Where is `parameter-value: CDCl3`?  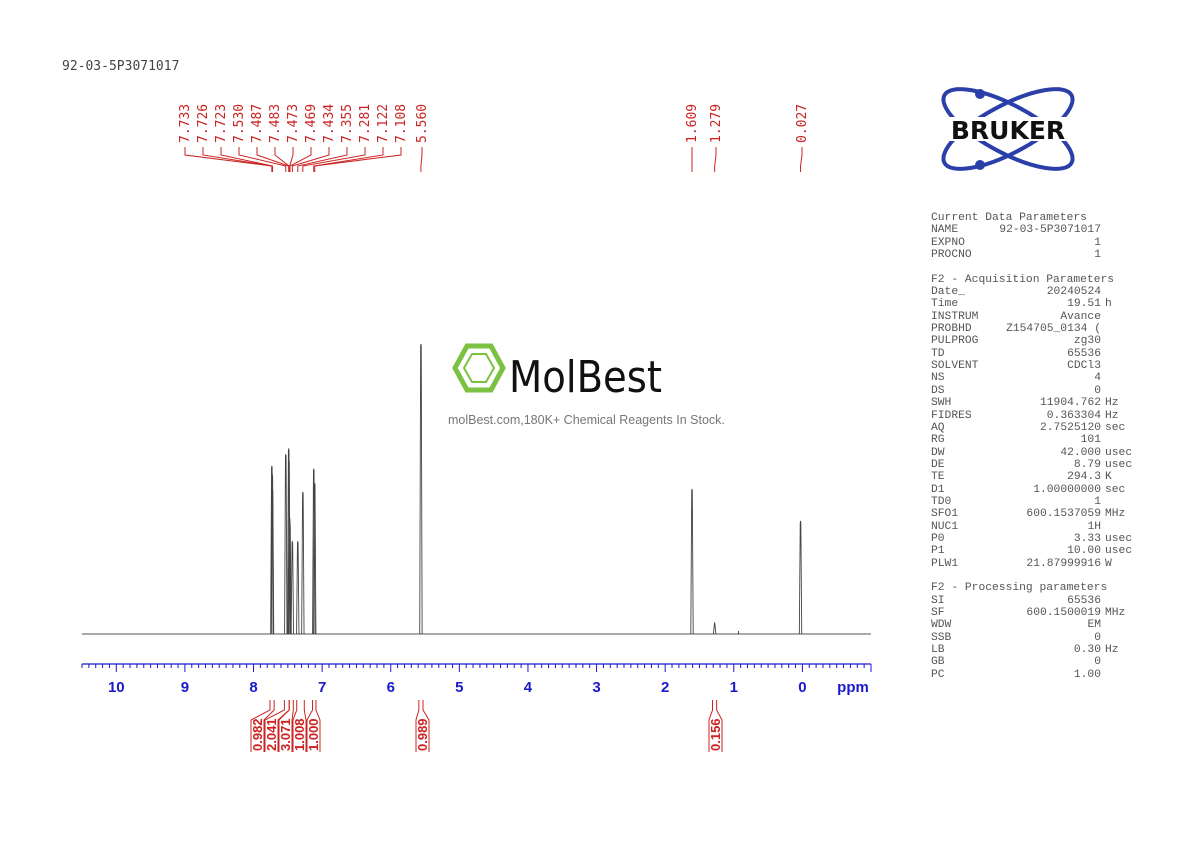
parameter-value: CDCl3 is located at coordinates (1084, 366).